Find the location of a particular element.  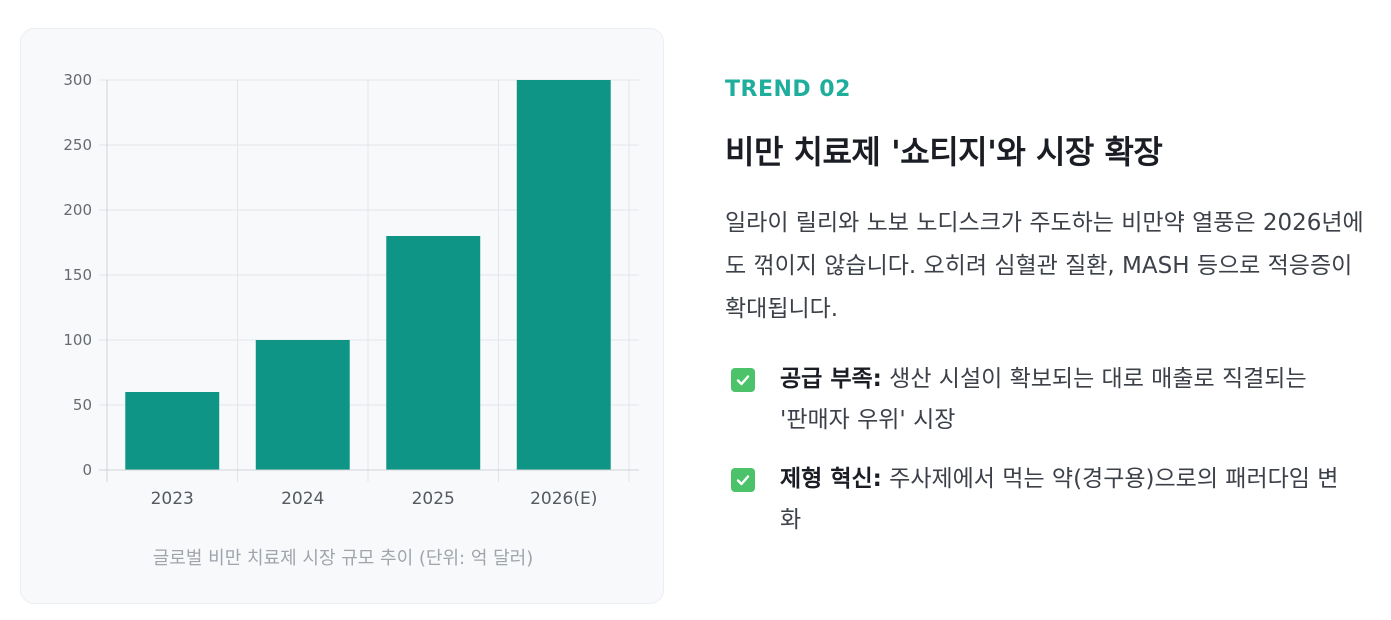

y-tick-label: 200 is located at coordinates (77, 210).